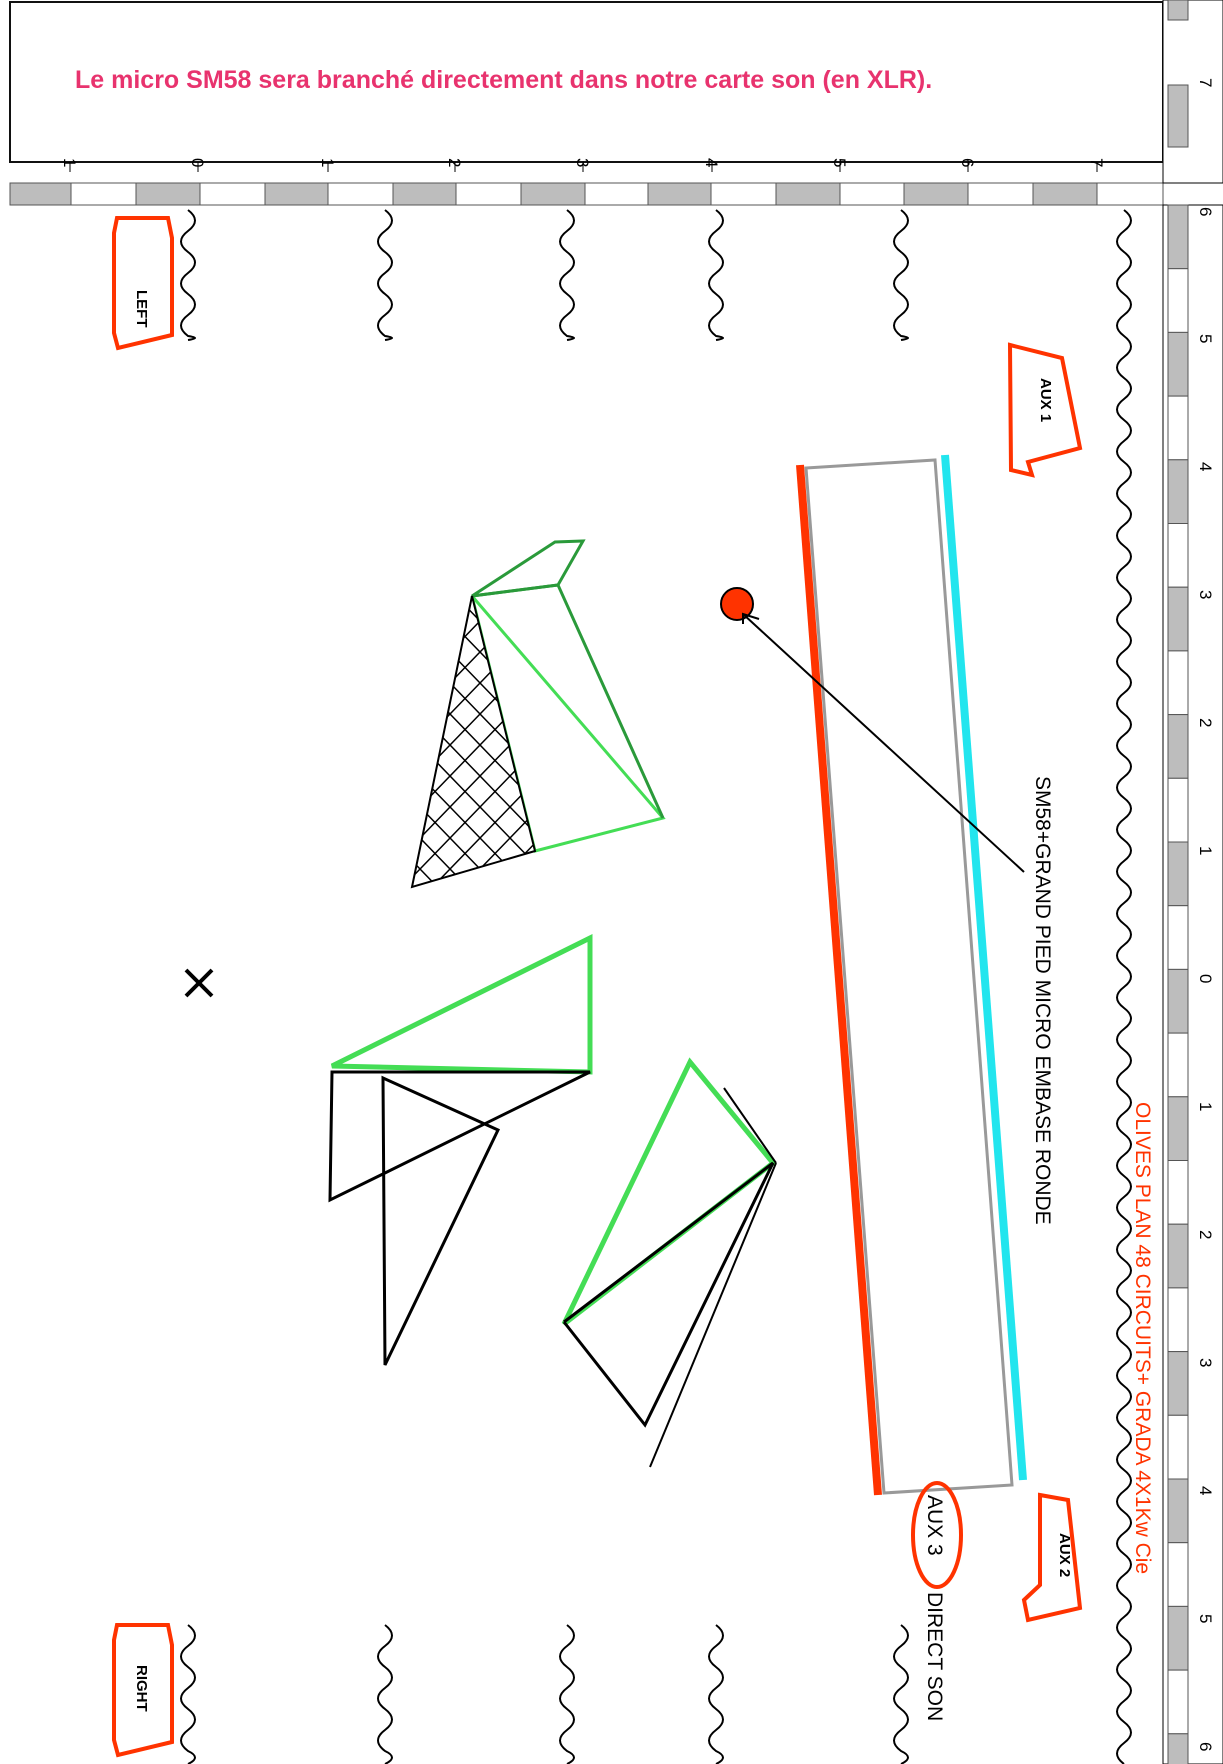  I want to click on ruler-right-label: 0, so click(1205, 978).